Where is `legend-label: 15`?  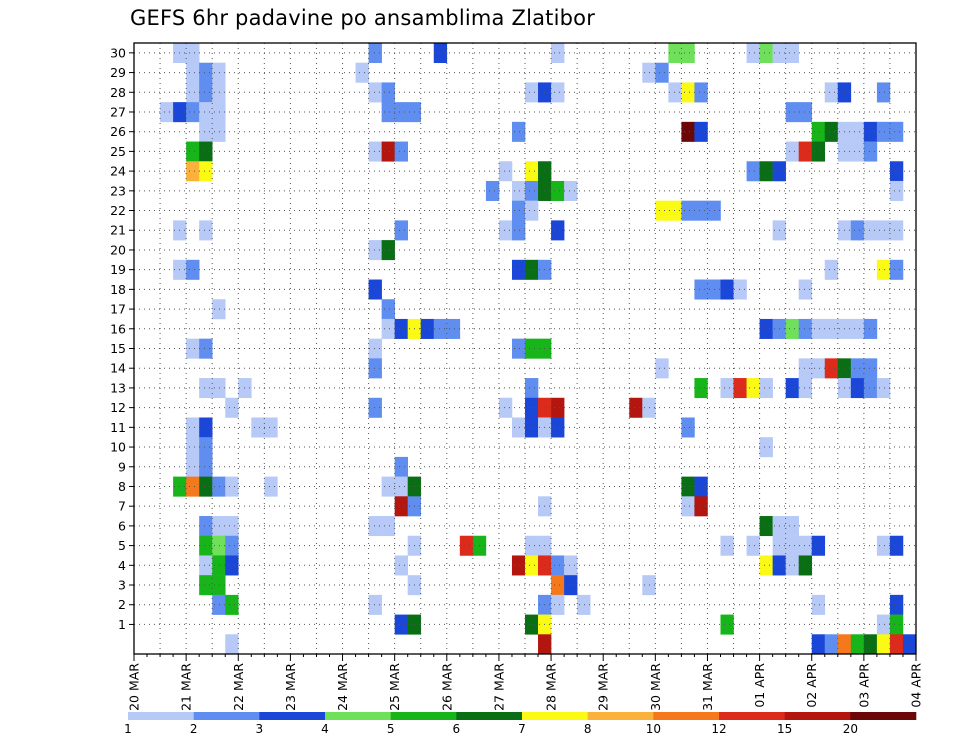
legend-label: 15 is located at coordinates (784, 729).